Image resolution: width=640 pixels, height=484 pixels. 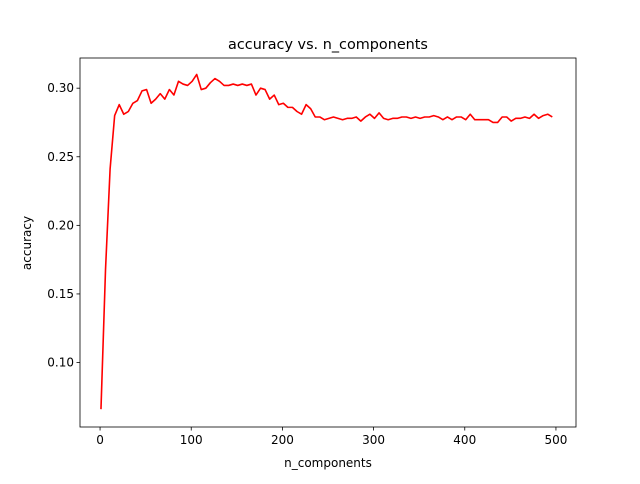 What do you see at coordinates (282, 440) in the screenshot?
I see `x-tick-label: 200` at bounding box center [282, 440].